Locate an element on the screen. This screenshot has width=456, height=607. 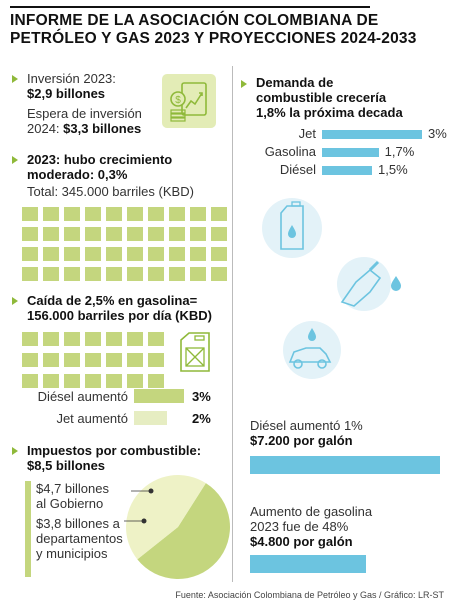
top-rule is located at coordinates (190, 7).